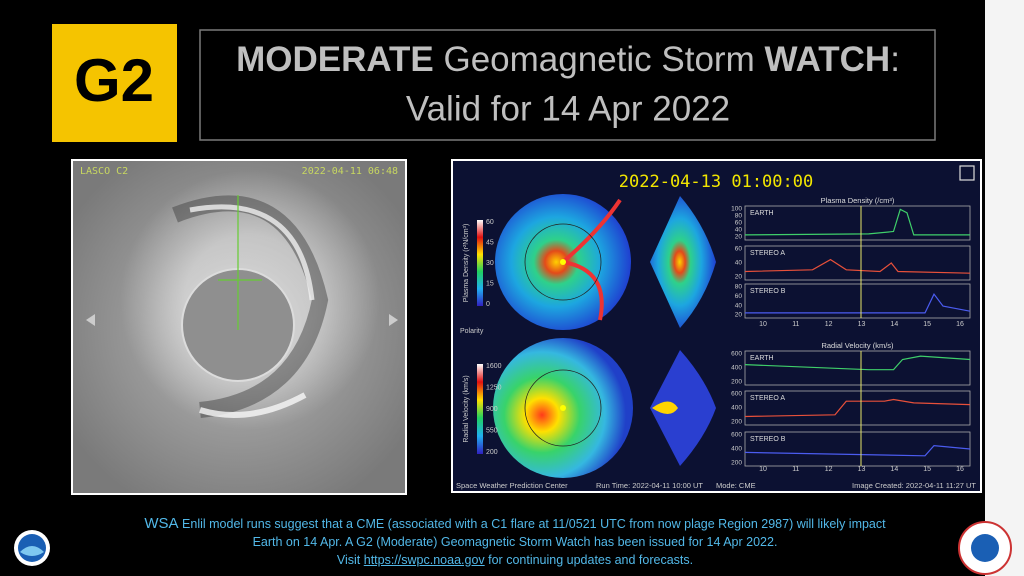 This screenshot has height=576, width=1024. What do you see at coordinates (736, 354) in the screenshot?
I see `y-tick-label: 600` at bounding box center [736, 354].